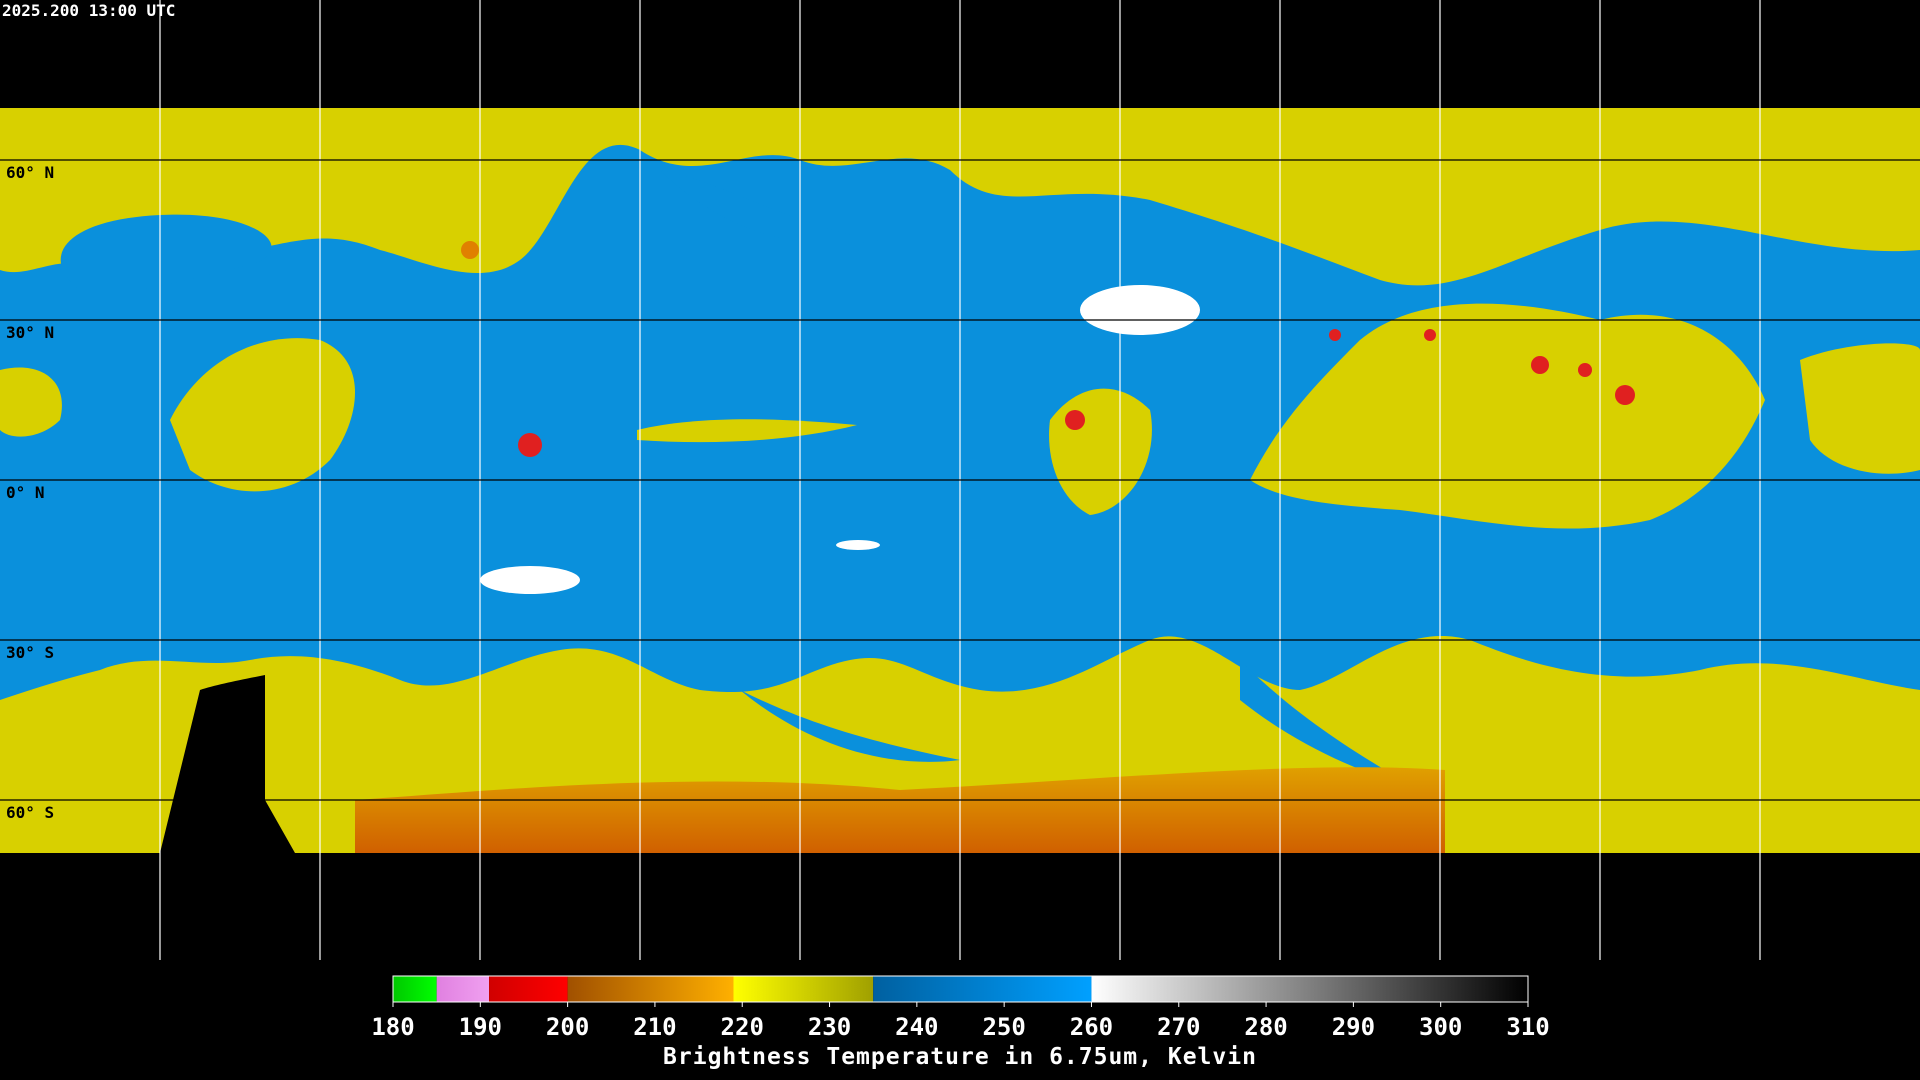  What do you see at coordinates (30, 332) in the screenshot?
I see `latitude-label: 30° N` at bounding box center [30, 332].